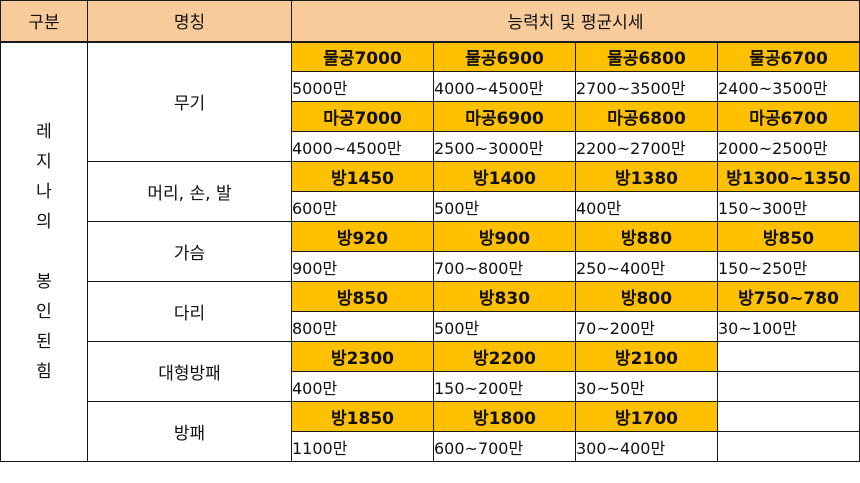 The width and height of the screenshot is (860, 483). What do you see at coordinates (362, 116) in the screenshot?
I see `stat-cell: 마공7000` at bounding box center [362, 116].